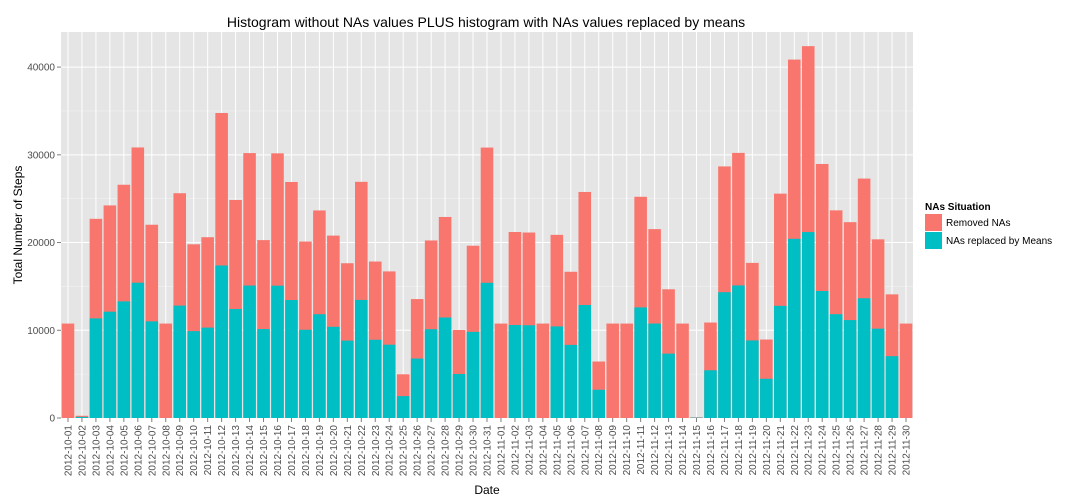 This screenshot has width=1080, height=504. What do you see at coordinates (725, 450) in the screenshot?
I see `x-tick-label: 2012-11-17` at bounding box center [725, 450].